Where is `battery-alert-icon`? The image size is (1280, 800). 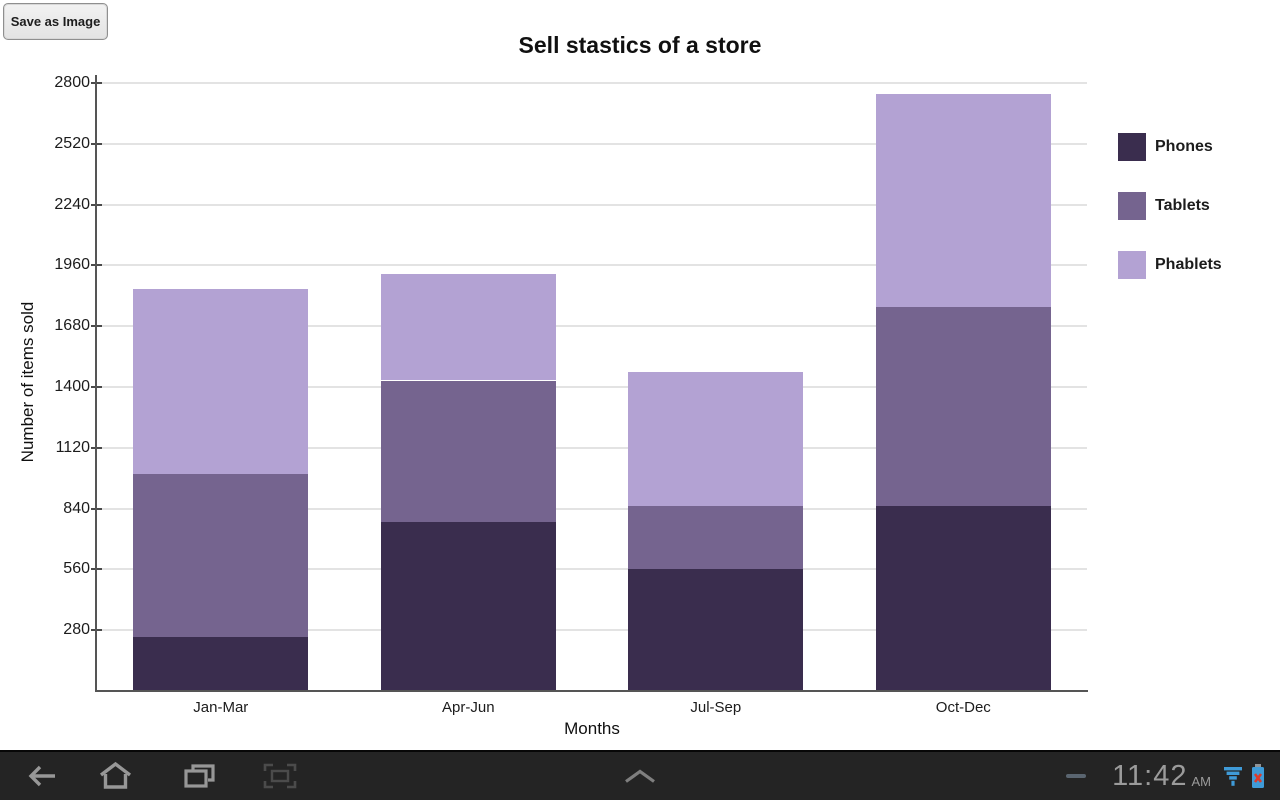
battery-alert-icon is located at coordinates (1258, 775).